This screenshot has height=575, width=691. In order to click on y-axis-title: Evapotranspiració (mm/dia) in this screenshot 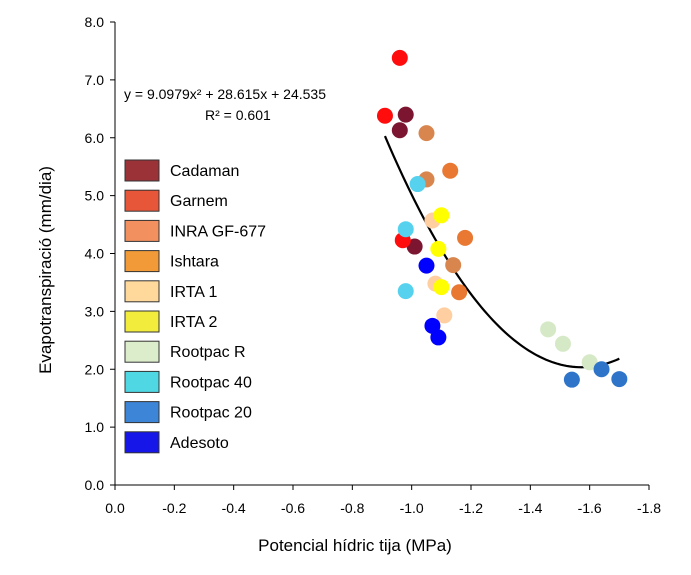, I will do `click(45, 270)`.